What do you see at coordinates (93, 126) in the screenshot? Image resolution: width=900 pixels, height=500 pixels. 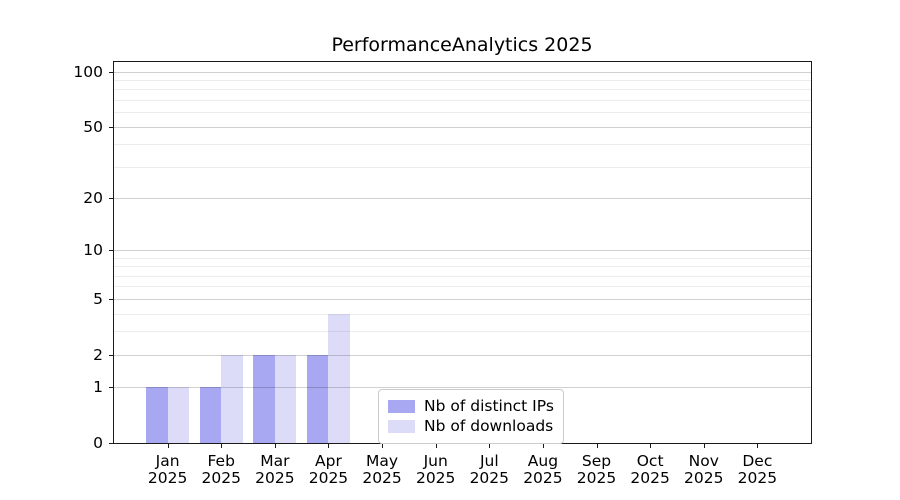 I see `y-tick-label: 50` at bounding box center [93, 126].